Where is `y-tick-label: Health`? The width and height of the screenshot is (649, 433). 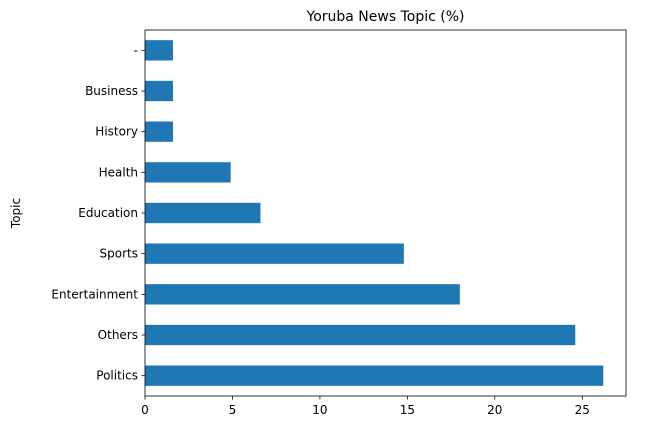 y-tick-label: Health is located at coordinates (118, 172).